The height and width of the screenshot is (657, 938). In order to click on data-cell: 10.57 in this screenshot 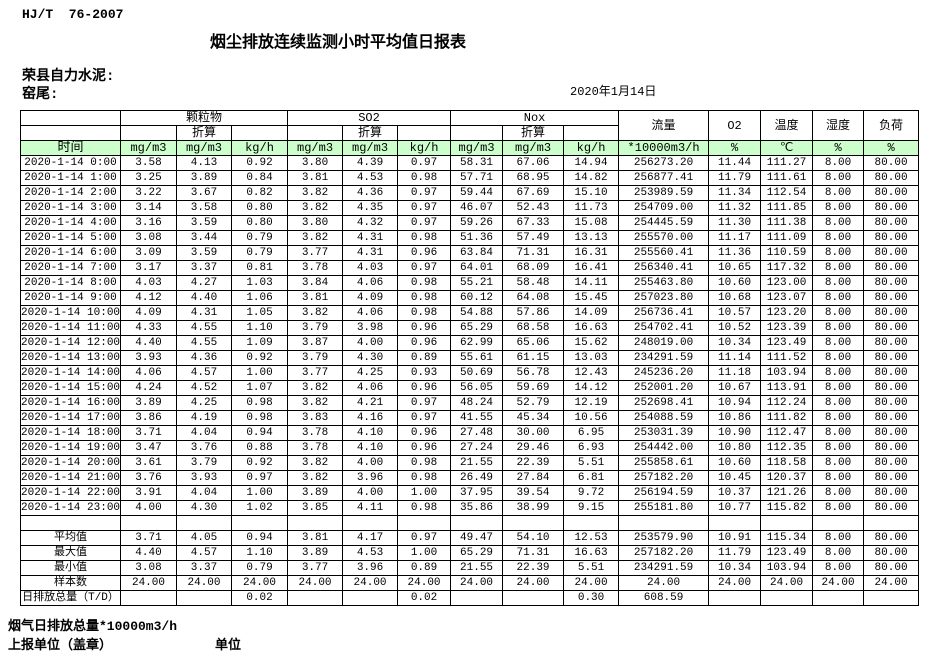, I will do `click(735, 313)`.